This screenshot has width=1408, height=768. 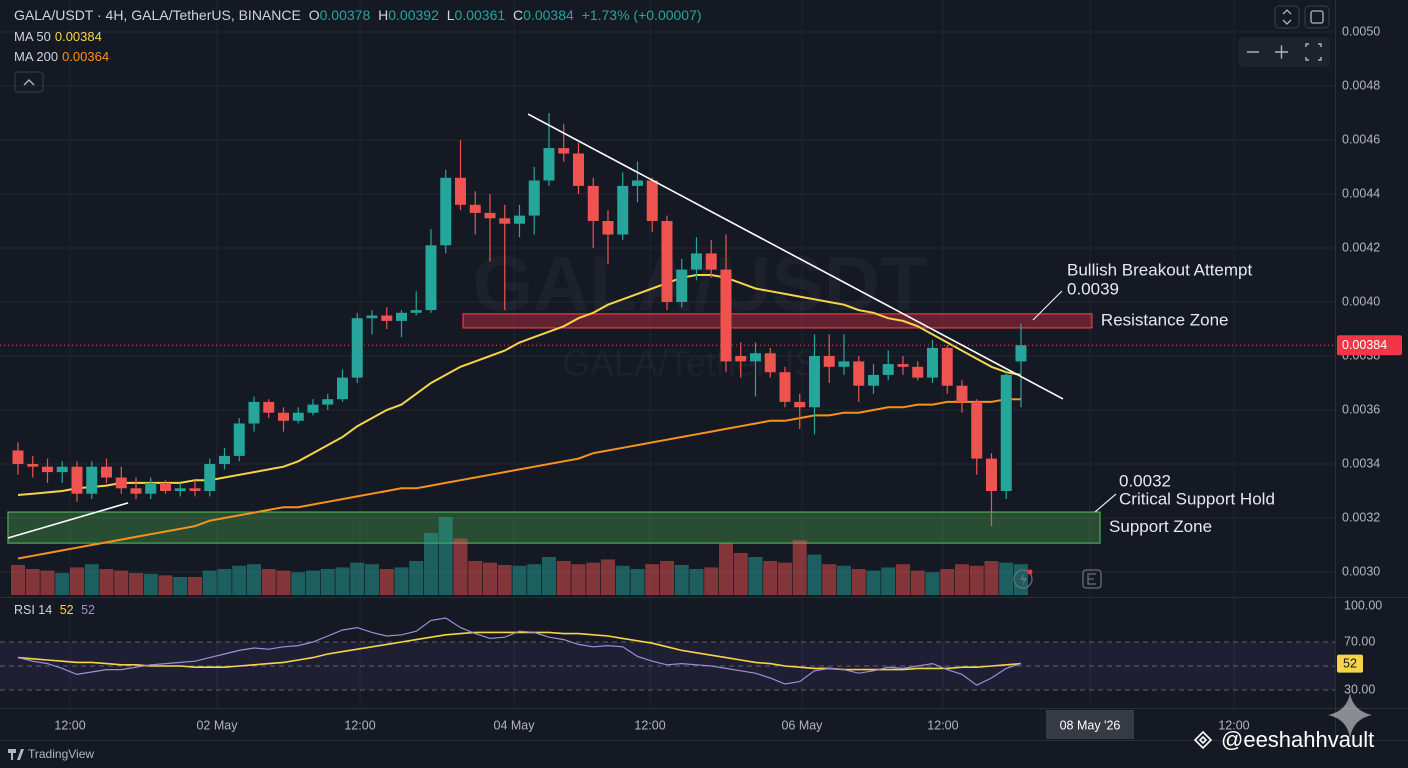 I want to click on handle: @eeshahhvault, so click(x=1297, y=739).